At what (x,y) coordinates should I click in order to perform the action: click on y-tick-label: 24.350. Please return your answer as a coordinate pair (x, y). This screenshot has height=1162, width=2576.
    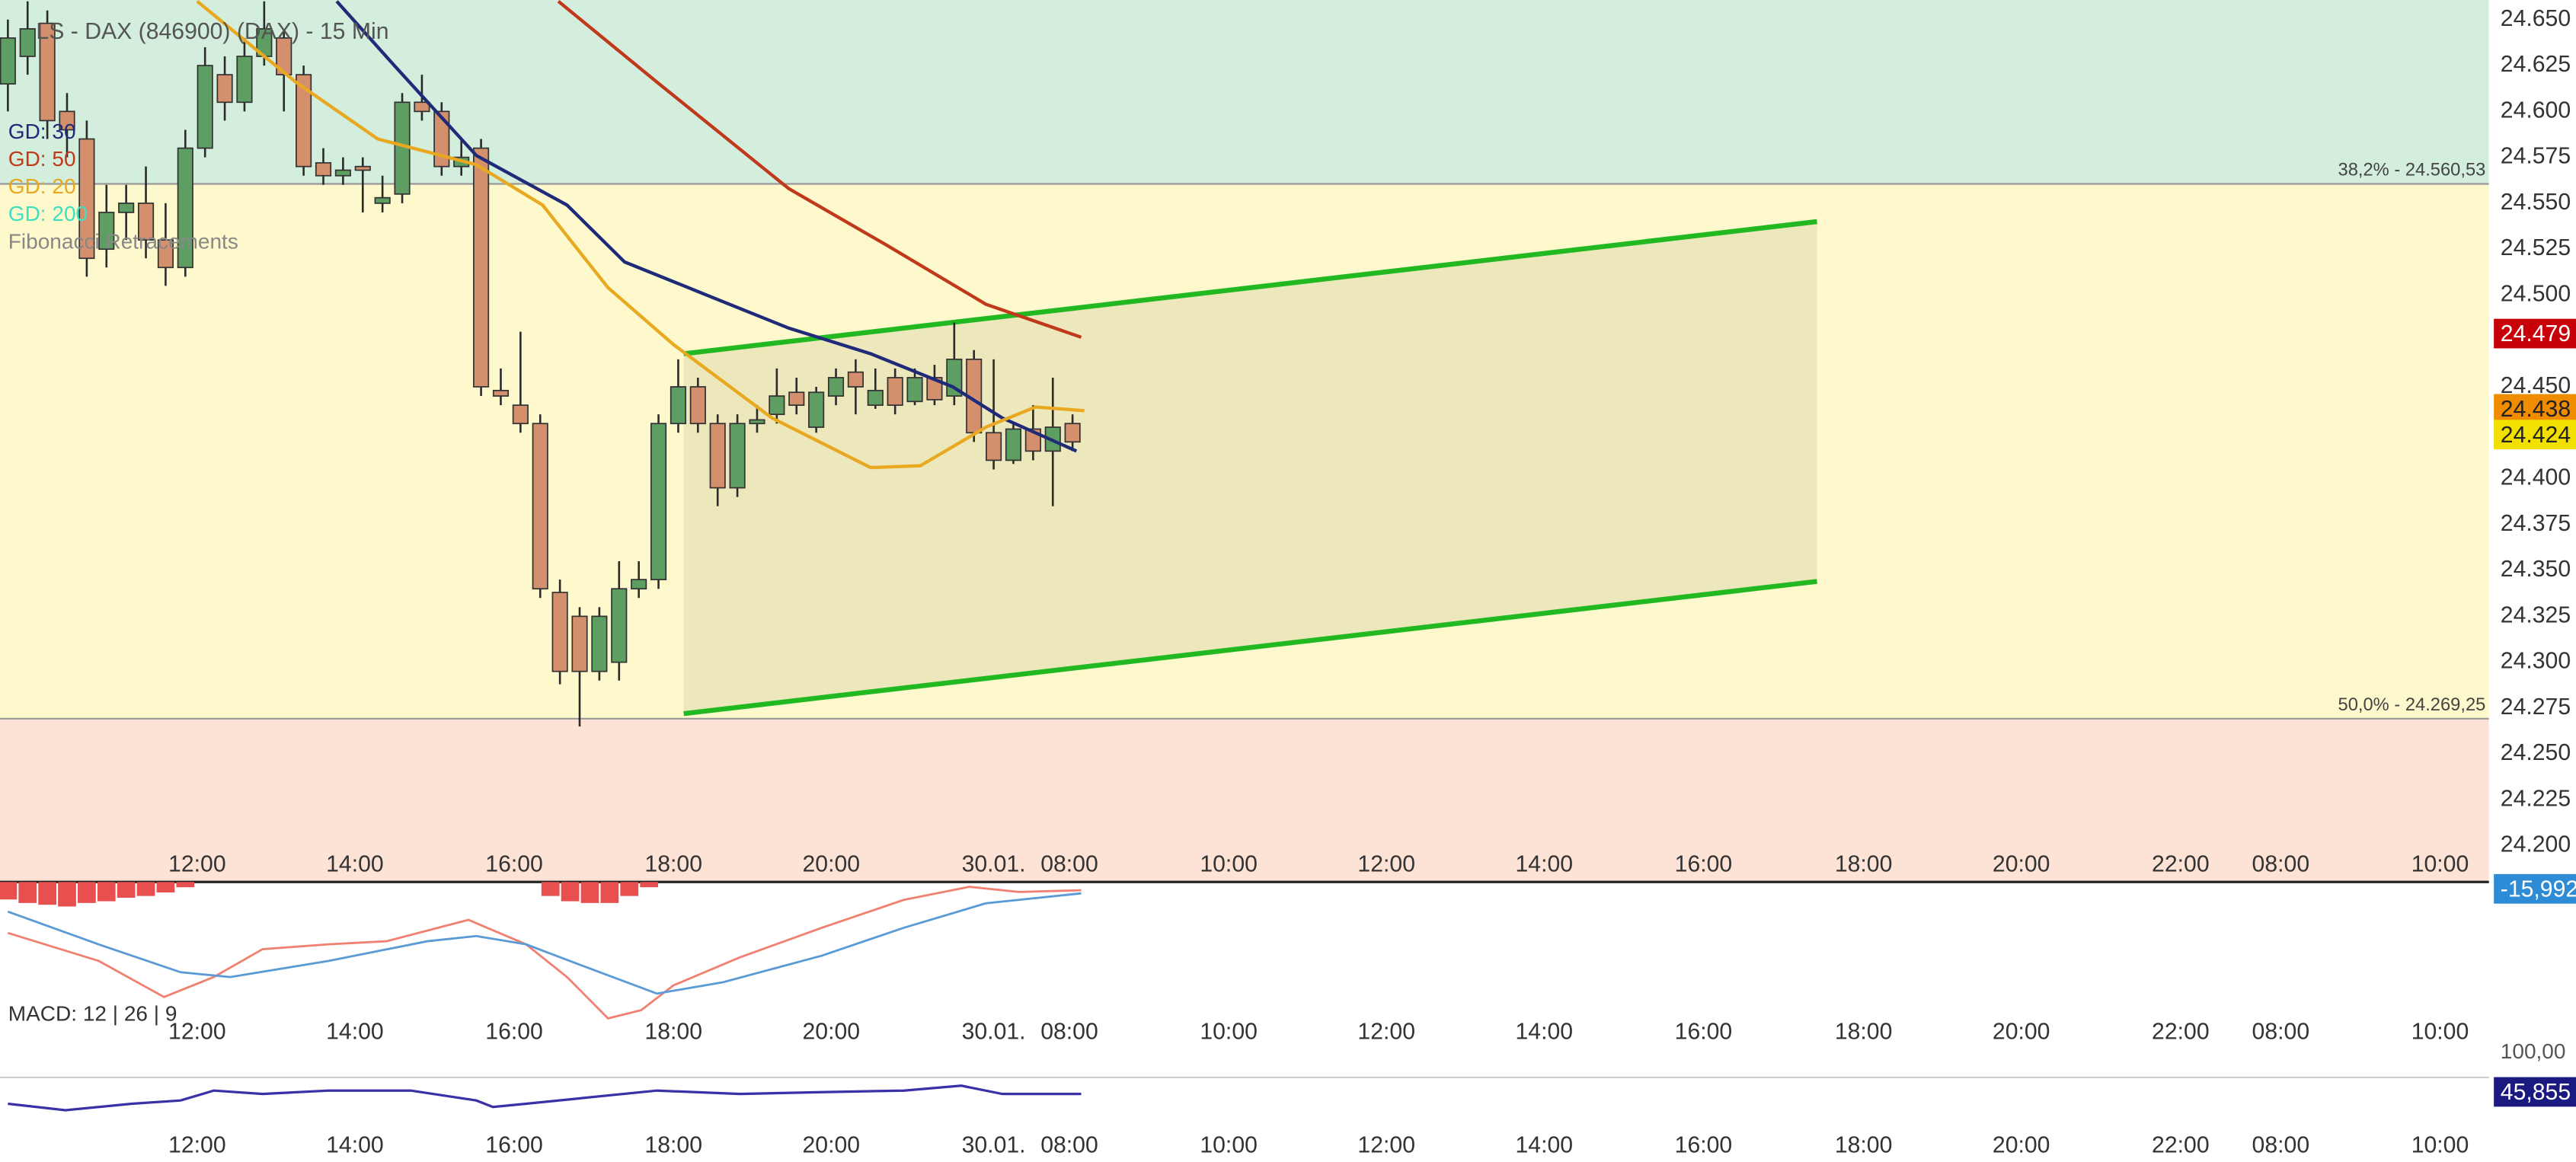
    Looking at the image, I should click on (2536, 569).